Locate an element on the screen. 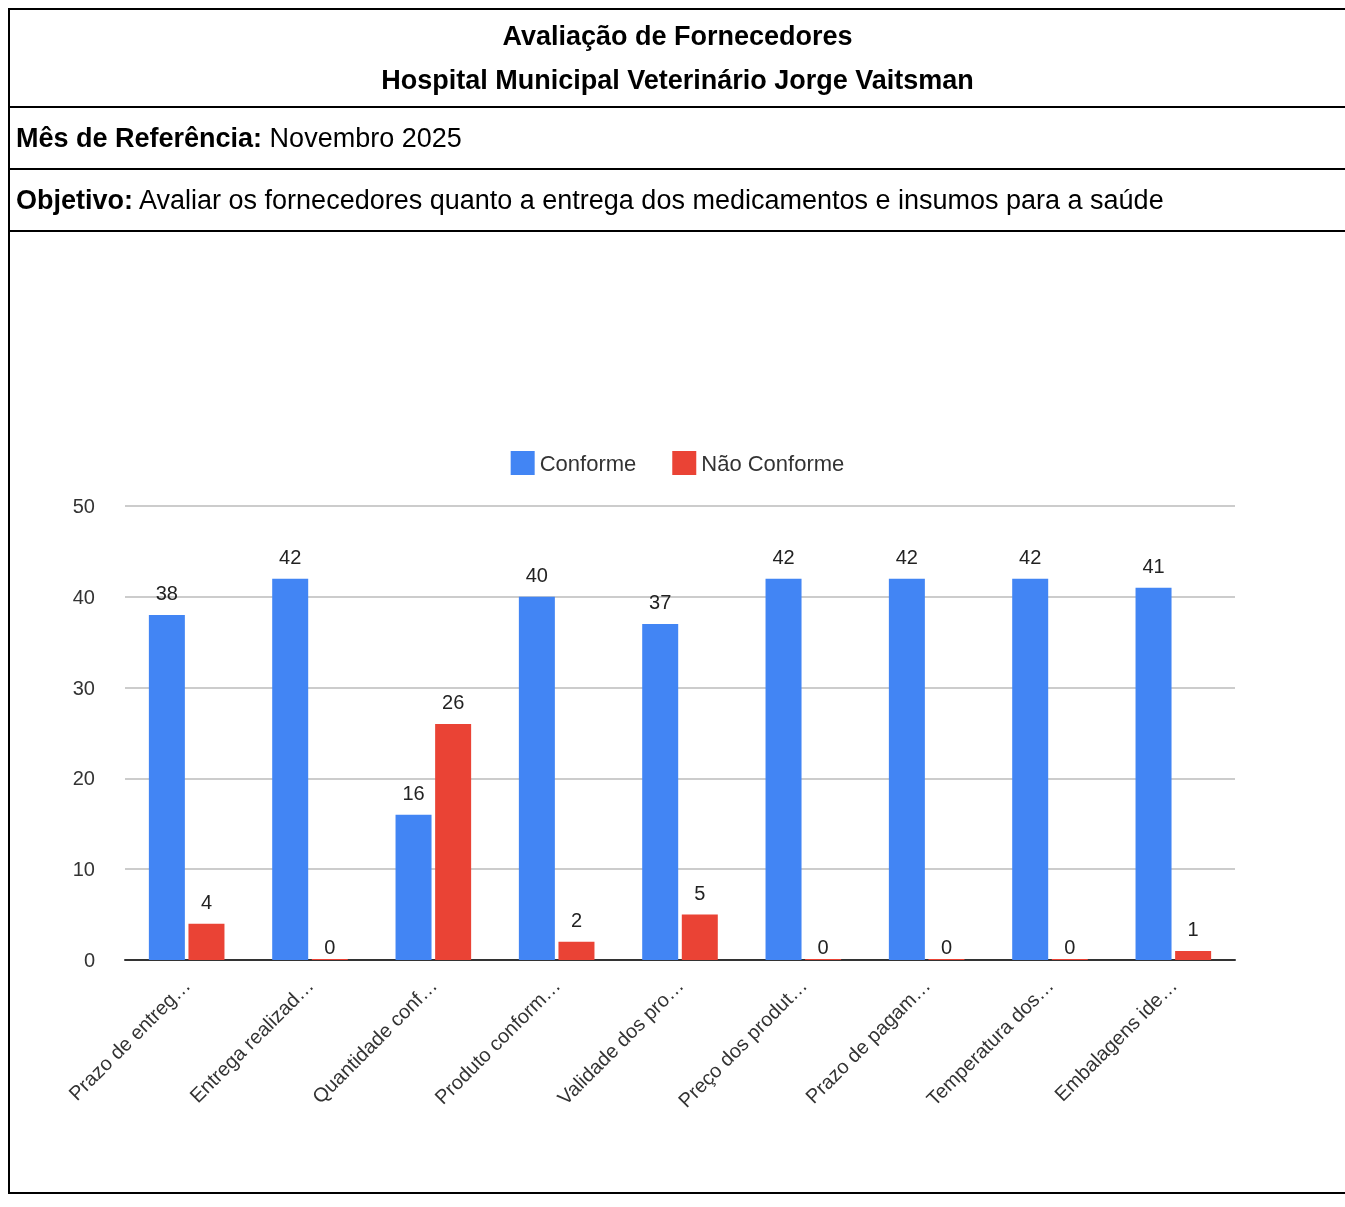 The width and height of the screenshot is (1345, 1207). y-tick-label: 50 is located at coordinates (83, 506).